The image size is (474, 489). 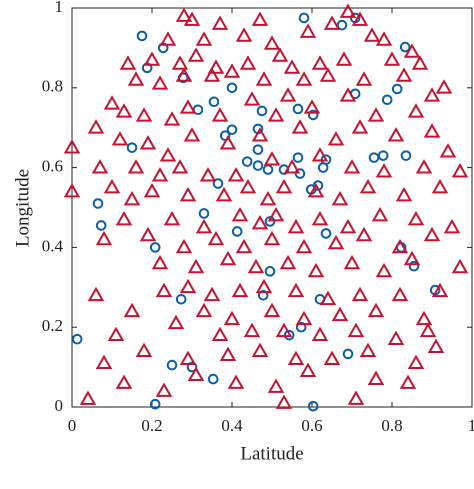 What do you see at coordinates (232, 425) in the screenshot?
I see `x-tick-label: 0.4` at bounding box center [232, 425].